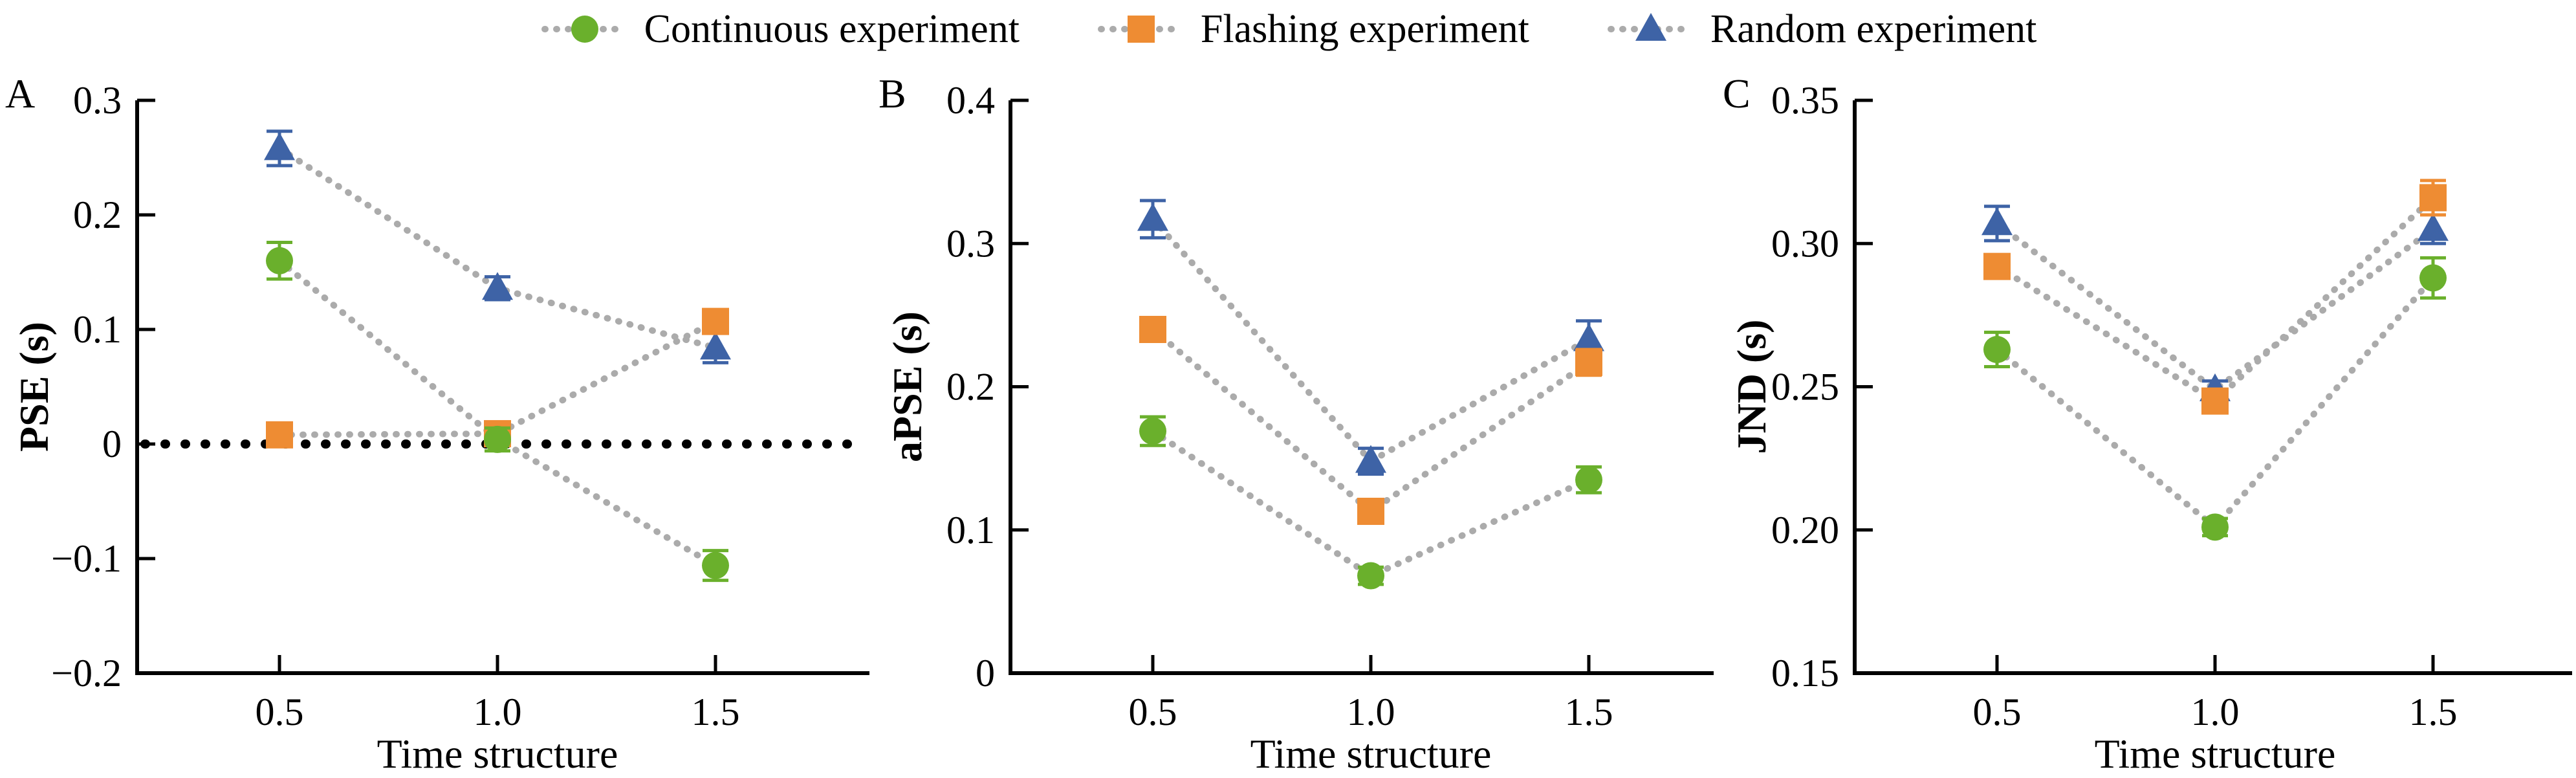 The width and height of the screenshot is (2576, 778). I want to click on circle-marker-icon, so click(584, 29).